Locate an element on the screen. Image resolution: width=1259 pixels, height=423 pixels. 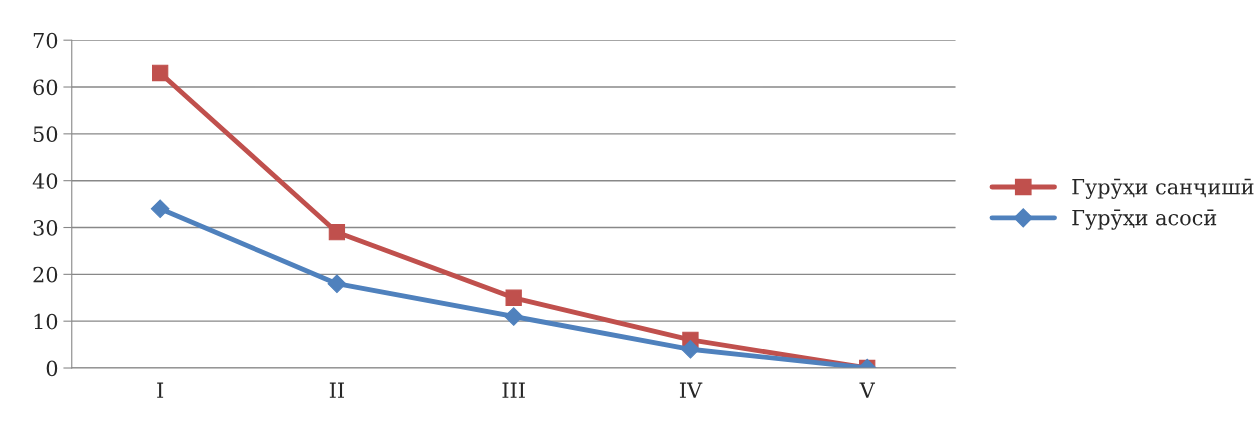
y-tick-label: 10 is located at coordinates (46, 321).